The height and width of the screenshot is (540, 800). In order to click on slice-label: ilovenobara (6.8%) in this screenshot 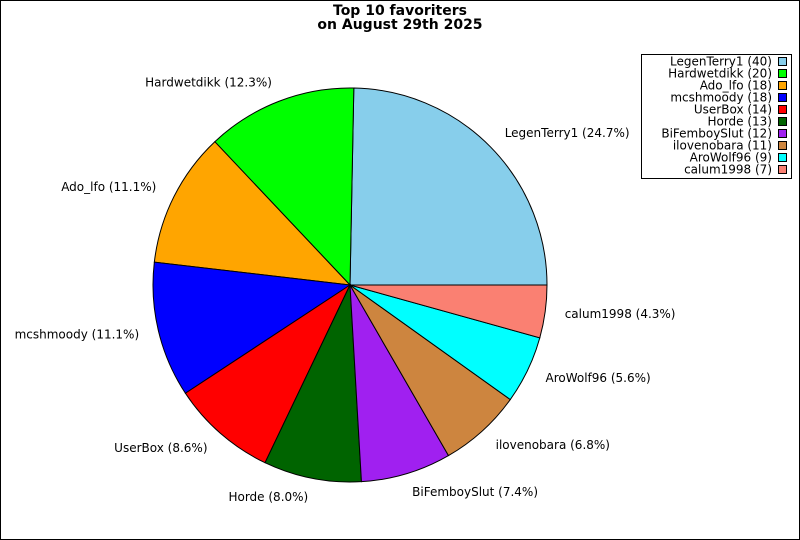, I will do `click(553, 445)`.